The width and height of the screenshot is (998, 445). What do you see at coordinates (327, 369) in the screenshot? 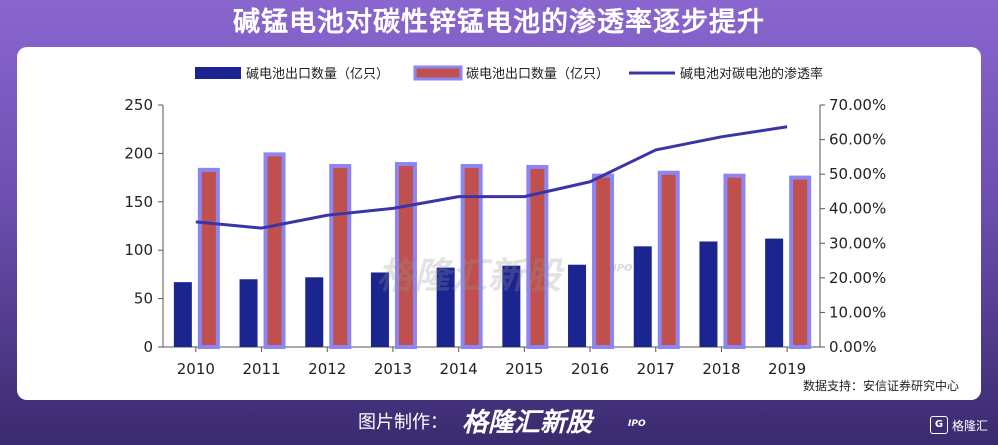
I see `x-tick-label: 2012` at bounding box center [327, 369].